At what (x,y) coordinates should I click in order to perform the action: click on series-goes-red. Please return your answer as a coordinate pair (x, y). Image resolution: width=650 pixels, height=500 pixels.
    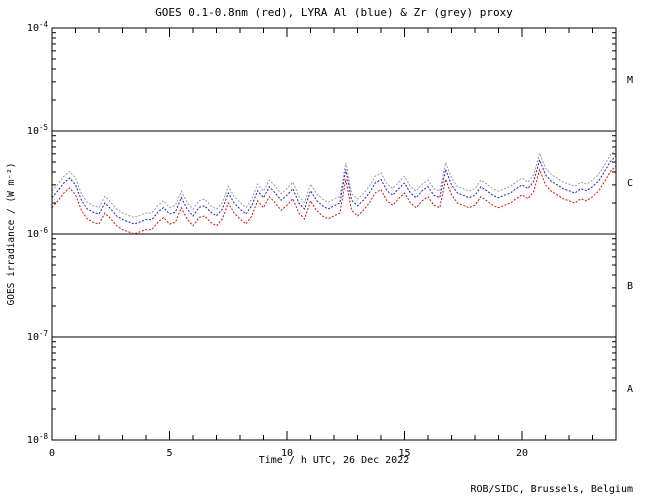
    Looking at the image, I should click on (334, 200).